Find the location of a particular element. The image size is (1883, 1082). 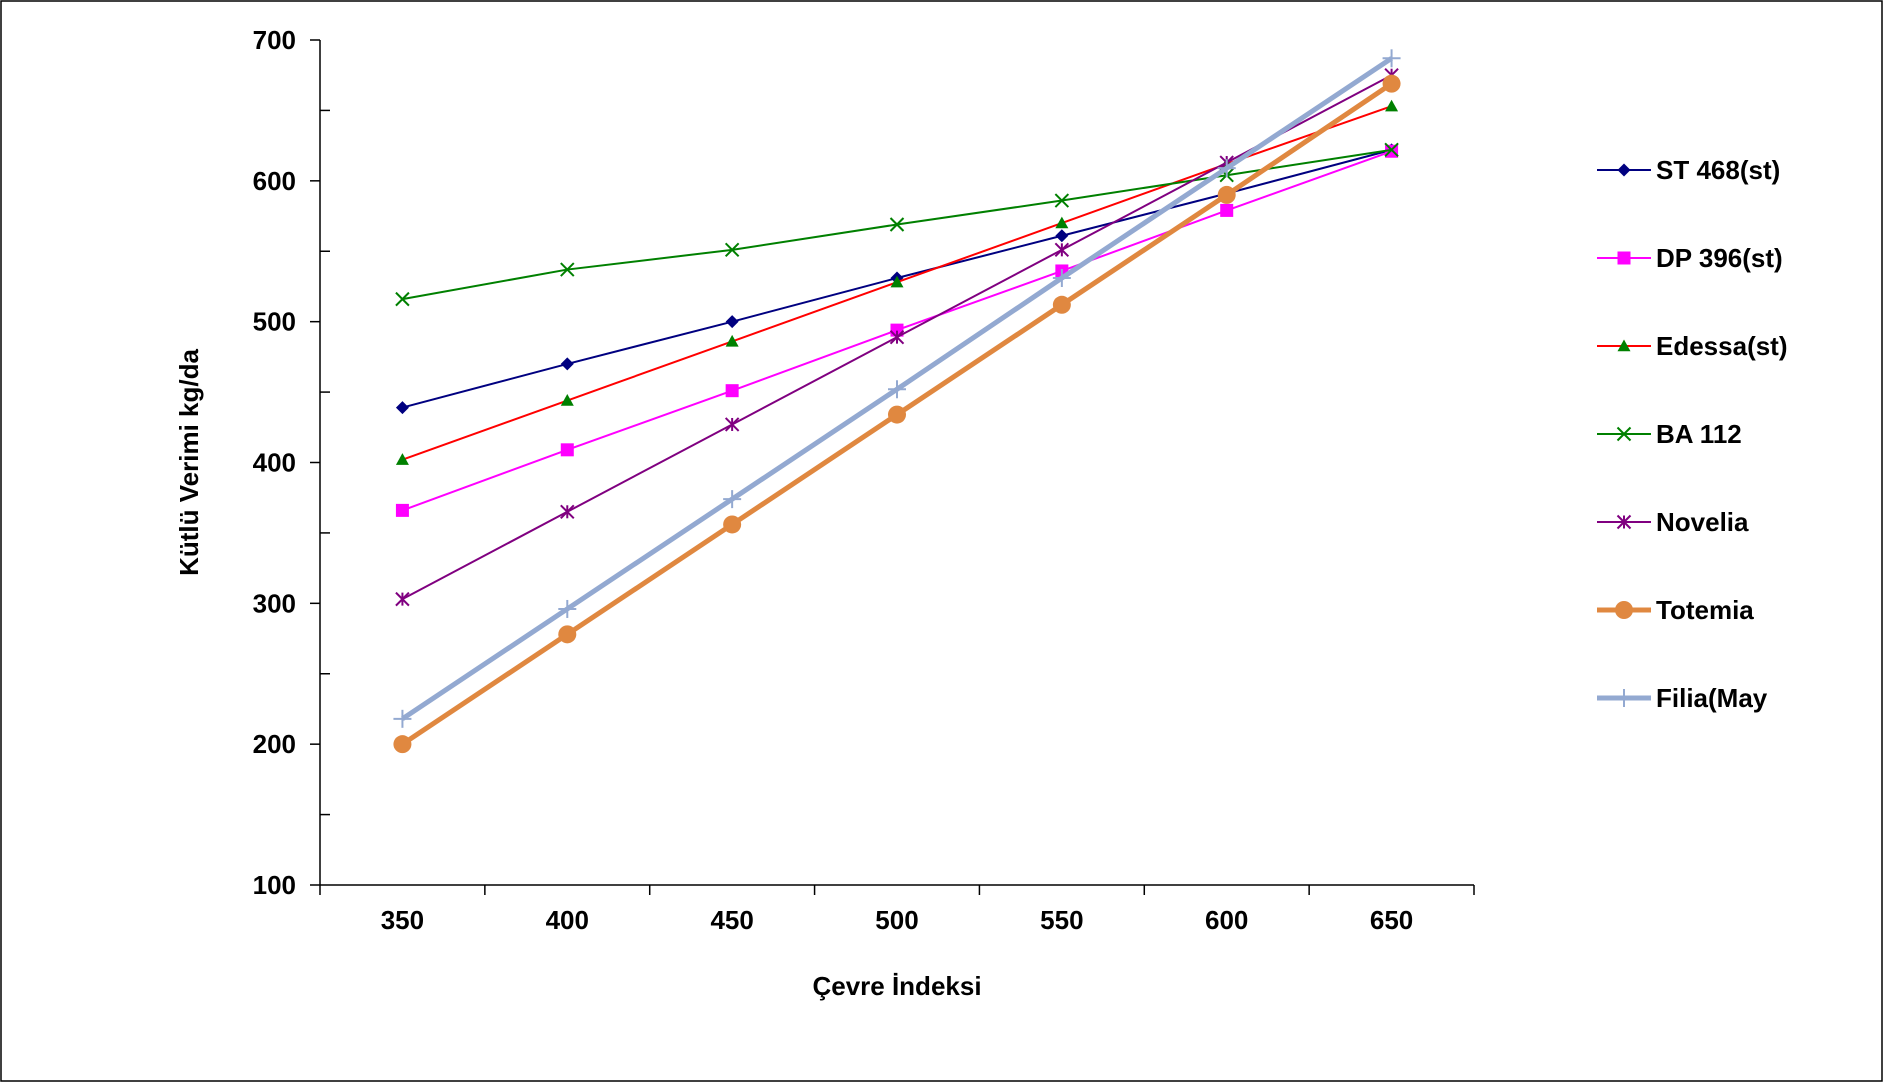

legend-label: Edessa(st) is located at coordinates (1722, 346).